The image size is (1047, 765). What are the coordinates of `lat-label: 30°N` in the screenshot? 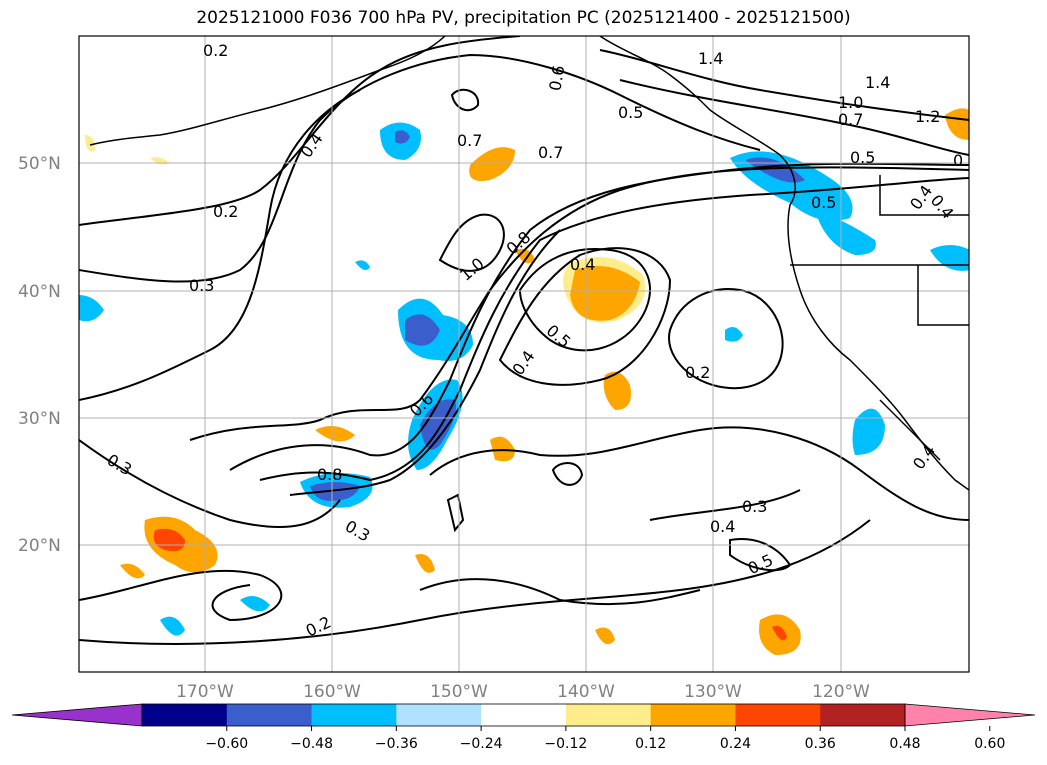 It's located at (39, 419).